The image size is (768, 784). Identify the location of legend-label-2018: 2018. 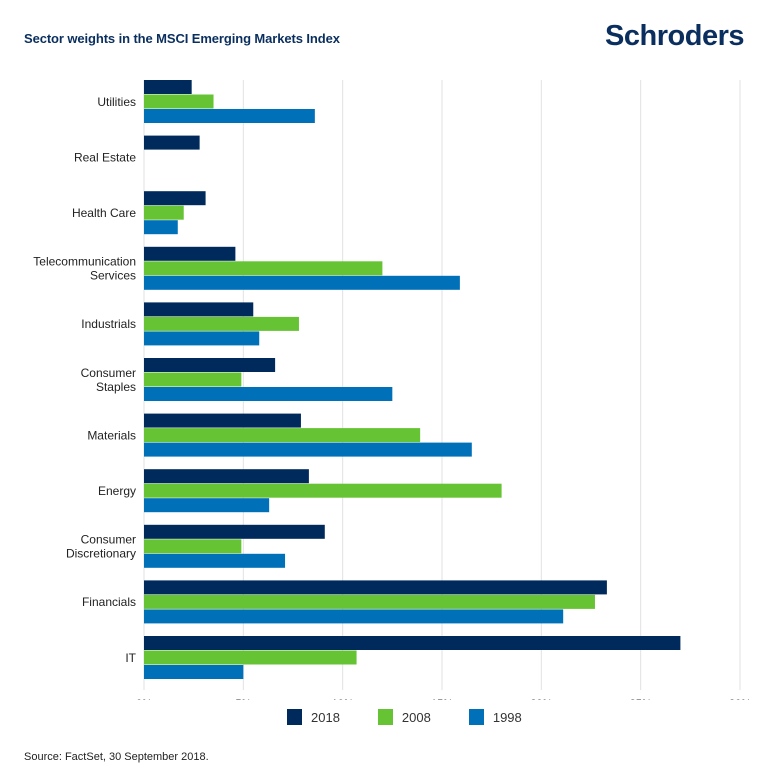
(325, 717).